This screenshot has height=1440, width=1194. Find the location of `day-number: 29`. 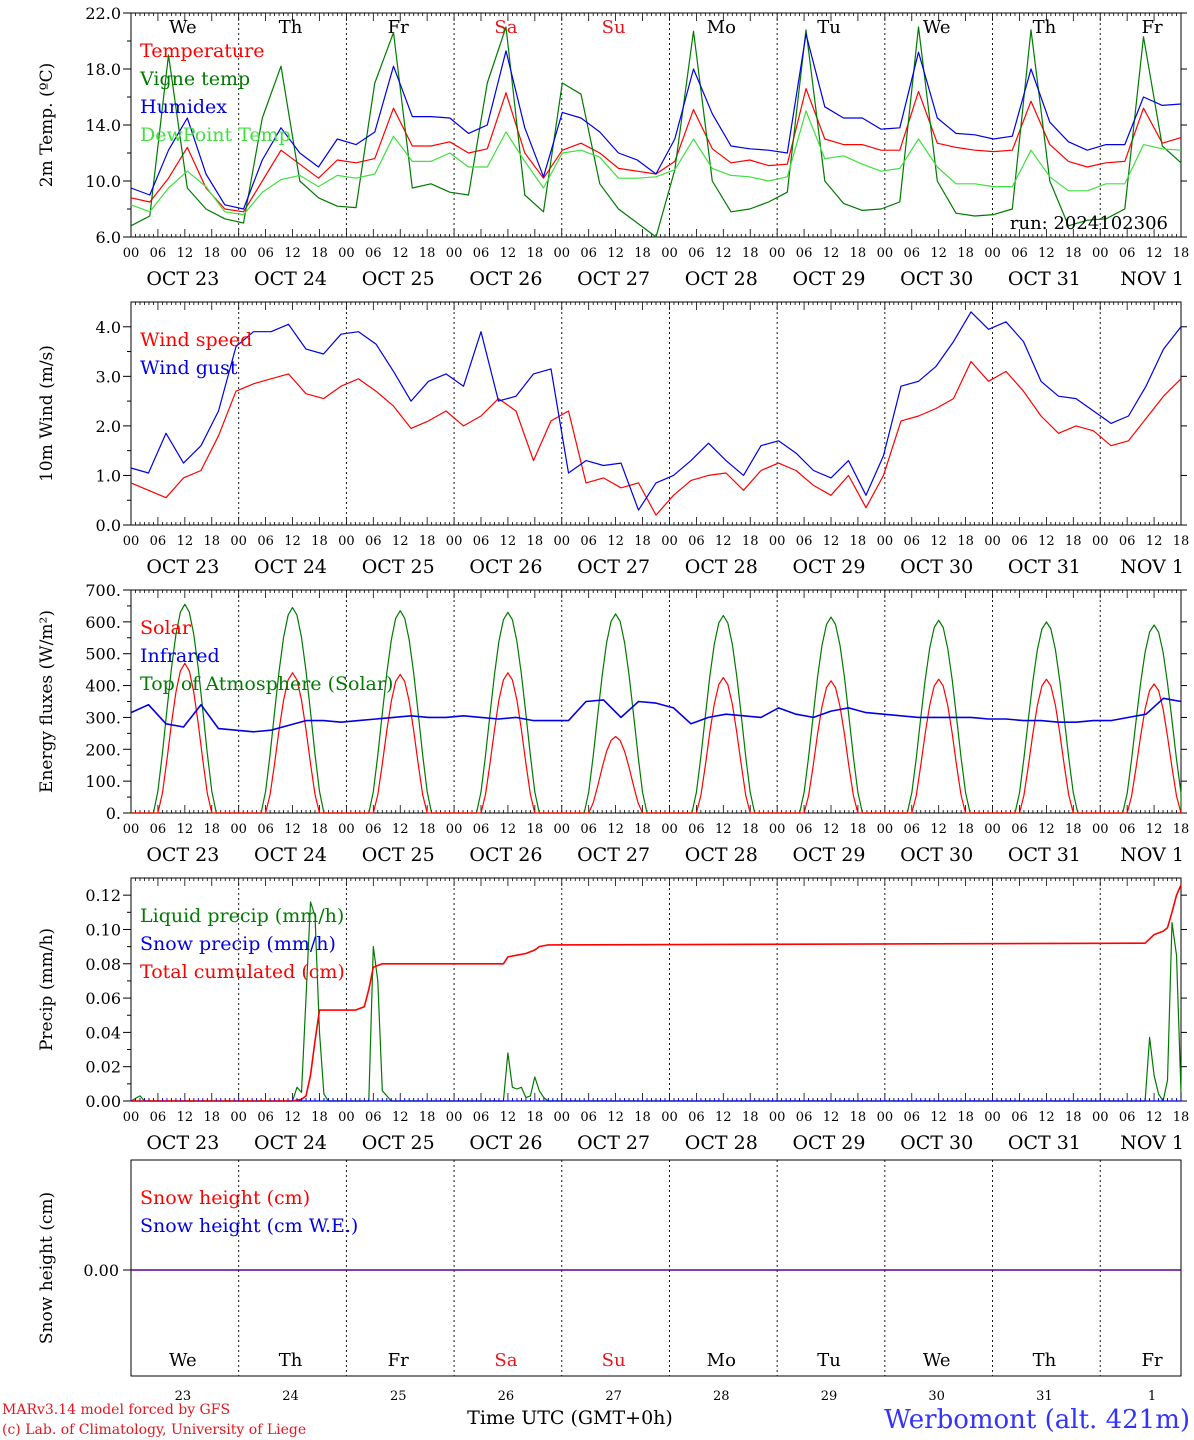

day-number: 29 is located at coordinates (829, 1396).